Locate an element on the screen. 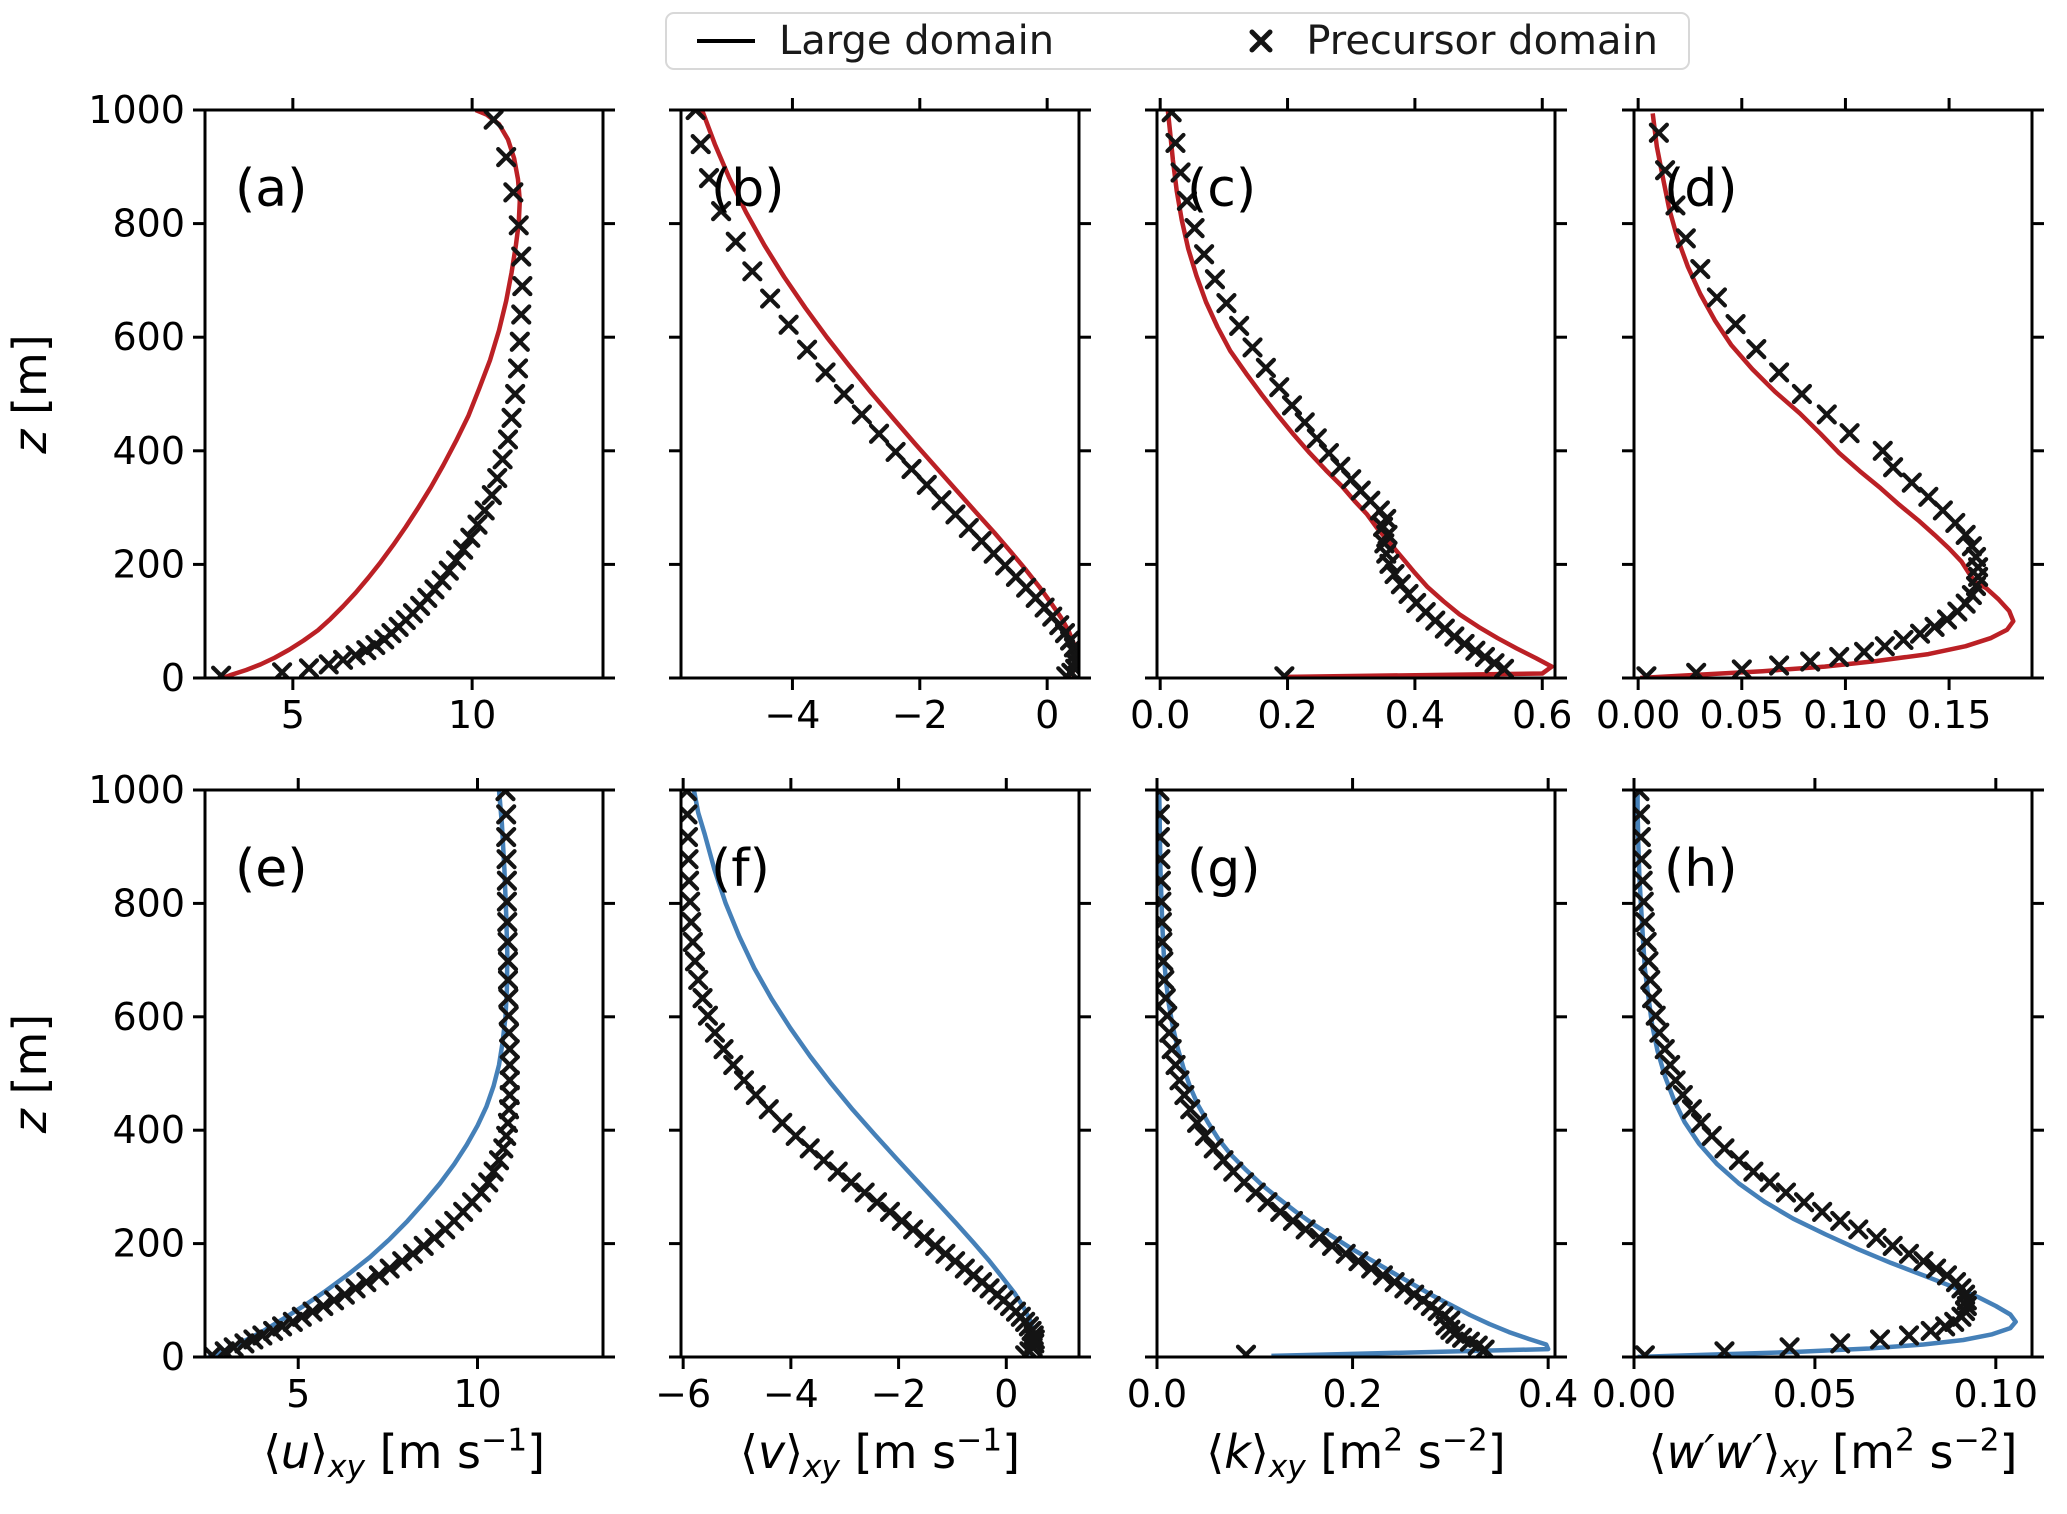 The width and height of the screenshot is (2067, 1514). panel-a-large-domain-line is located at coordinates (372, 394).